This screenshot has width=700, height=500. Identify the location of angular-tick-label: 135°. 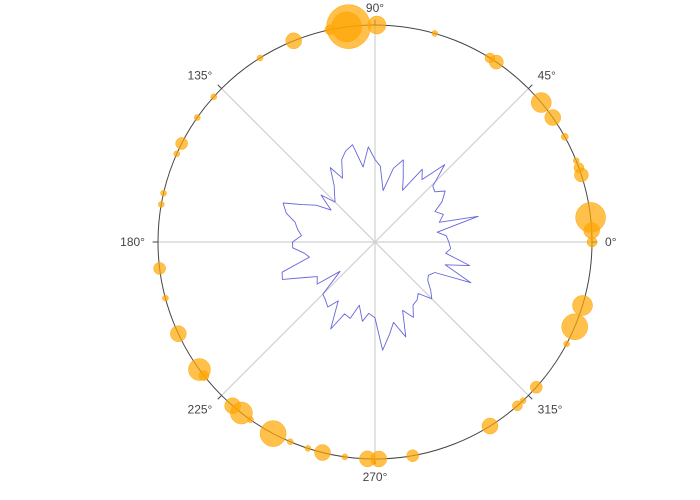
(200, 75).